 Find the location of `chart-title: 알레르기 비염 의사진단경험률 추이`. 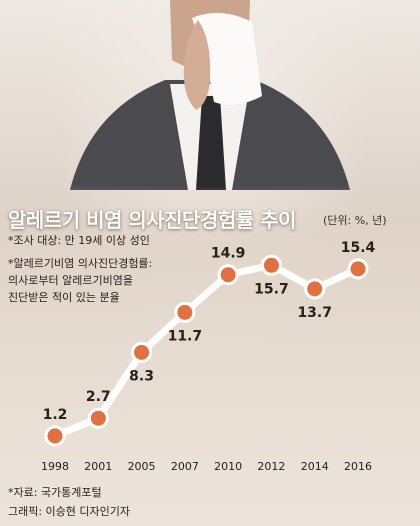

chart-title: 알레르기 비염 의사진단경험률 추이 is located at coordinates (152, 220).